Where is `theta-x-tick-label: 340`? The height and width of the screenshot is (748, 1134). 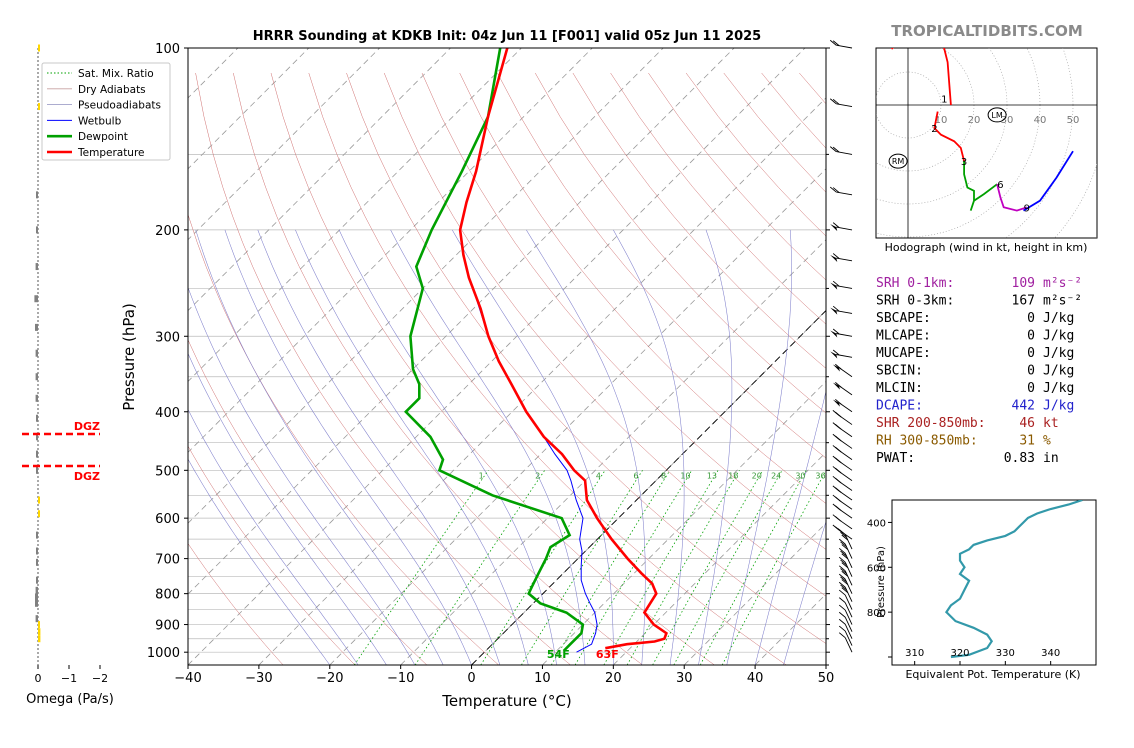 theta-x-tick-label: 340 is located at coordinates (1050, 653).